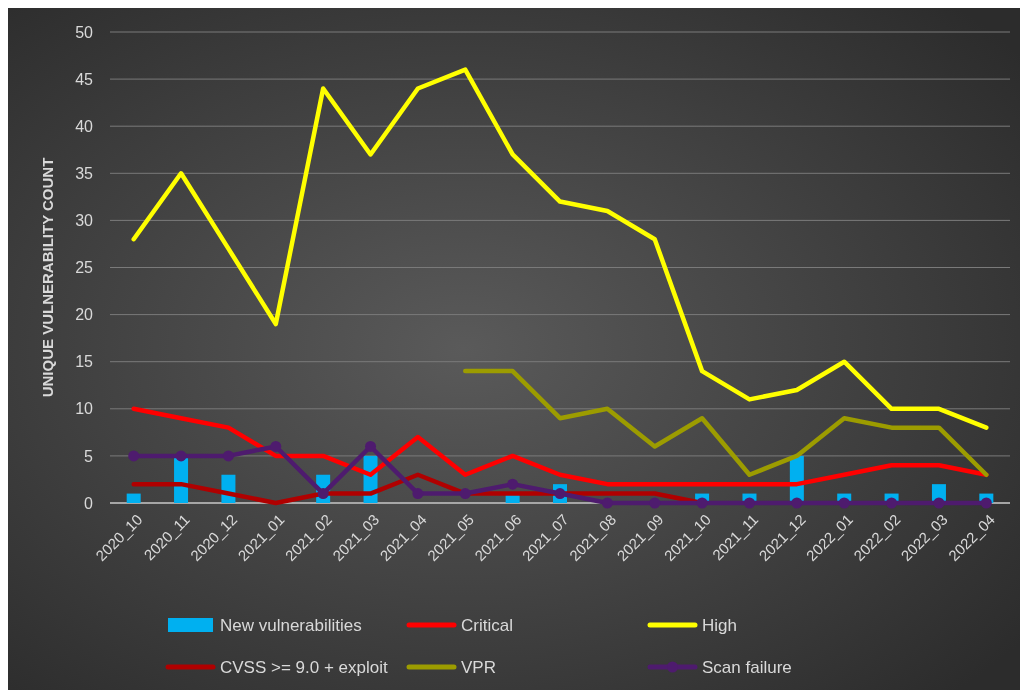 This screenshot has width=1024, height=693. What do you see at coordinates (84, 32) in the screenshot?
I see `y-tick-label: 50` at bounding box center [84, 32].